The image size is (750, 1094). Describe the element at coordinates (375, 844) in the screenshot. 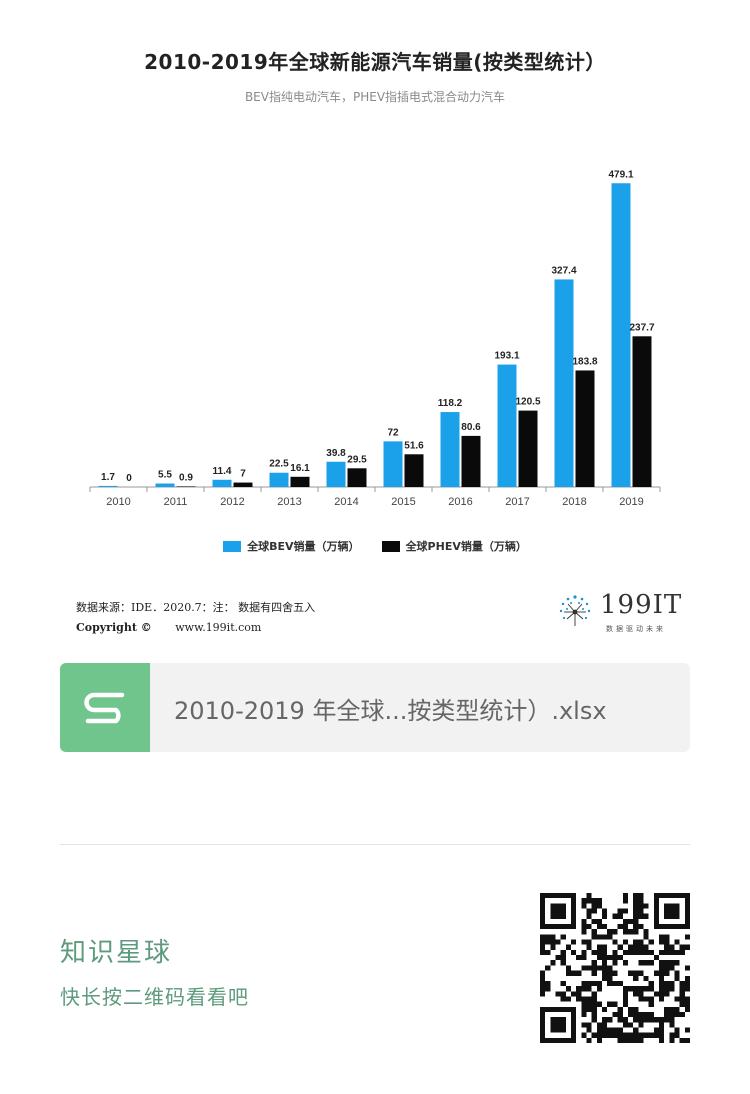

I see `divider` at that location.